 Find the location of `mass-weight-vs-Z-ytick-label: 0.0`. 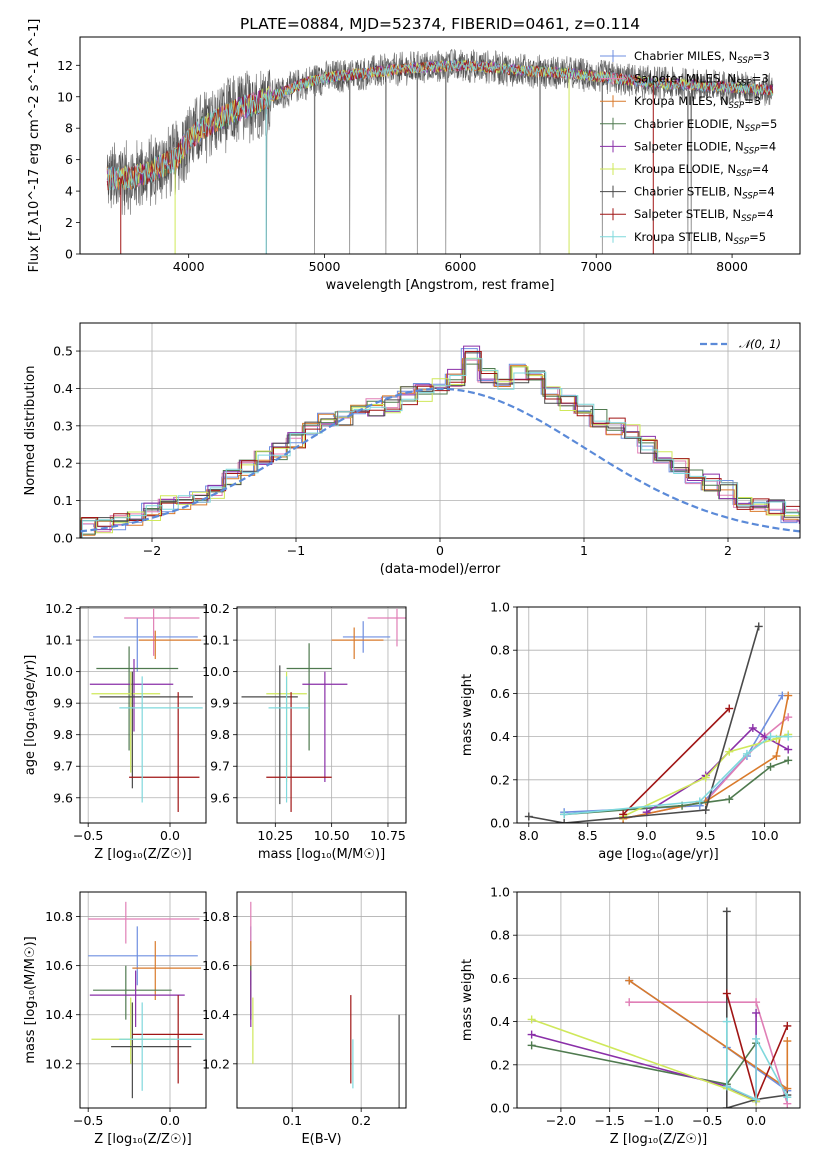

mass-weight-vs-Z-ytick-label: 0.0 is located at coordinates (500, 1108).